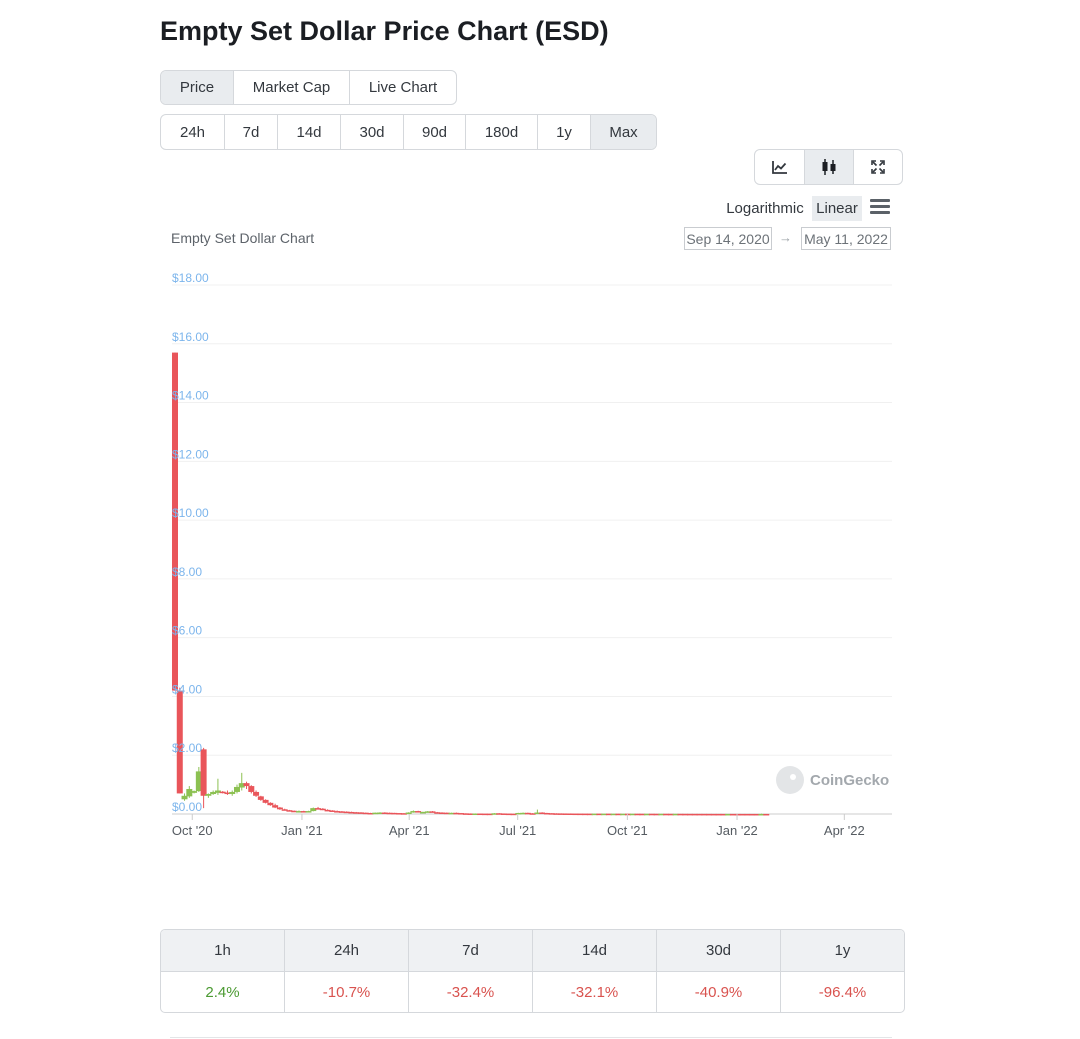 Image resolution: width=1080 pixels, height=1039 pixels. Describe the element at coordinates (402, 87) in the screenshot. I see `tab-live-chart: Live Chart` at that location.